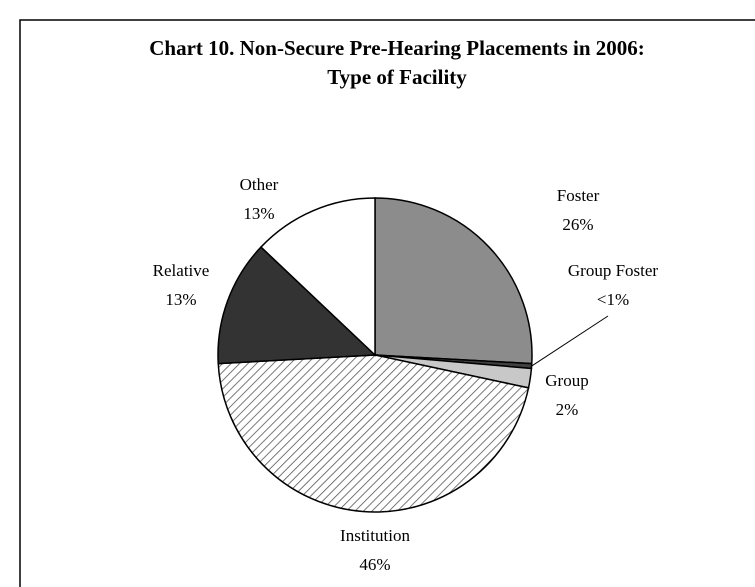 Image resolution: width=755 pixels, height=587 pixels. Describe the element at coordinates (375, 535) in the screenshot. I see `slice-label: Institution` at that location.